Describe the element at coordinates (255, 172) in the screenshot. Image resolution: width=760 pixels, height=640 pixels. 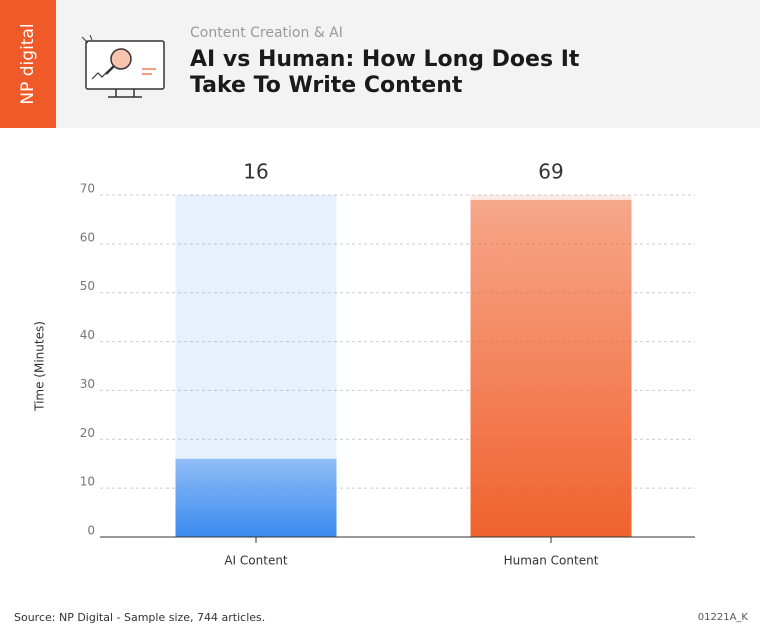
I see `value-label: 16` at that location.